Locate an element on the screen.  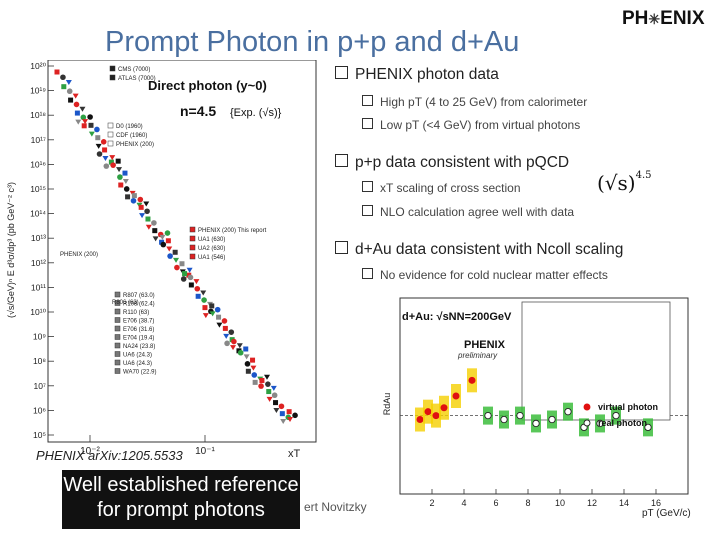
legend-label: UA1 (630) is located at coordinates (211, 240).